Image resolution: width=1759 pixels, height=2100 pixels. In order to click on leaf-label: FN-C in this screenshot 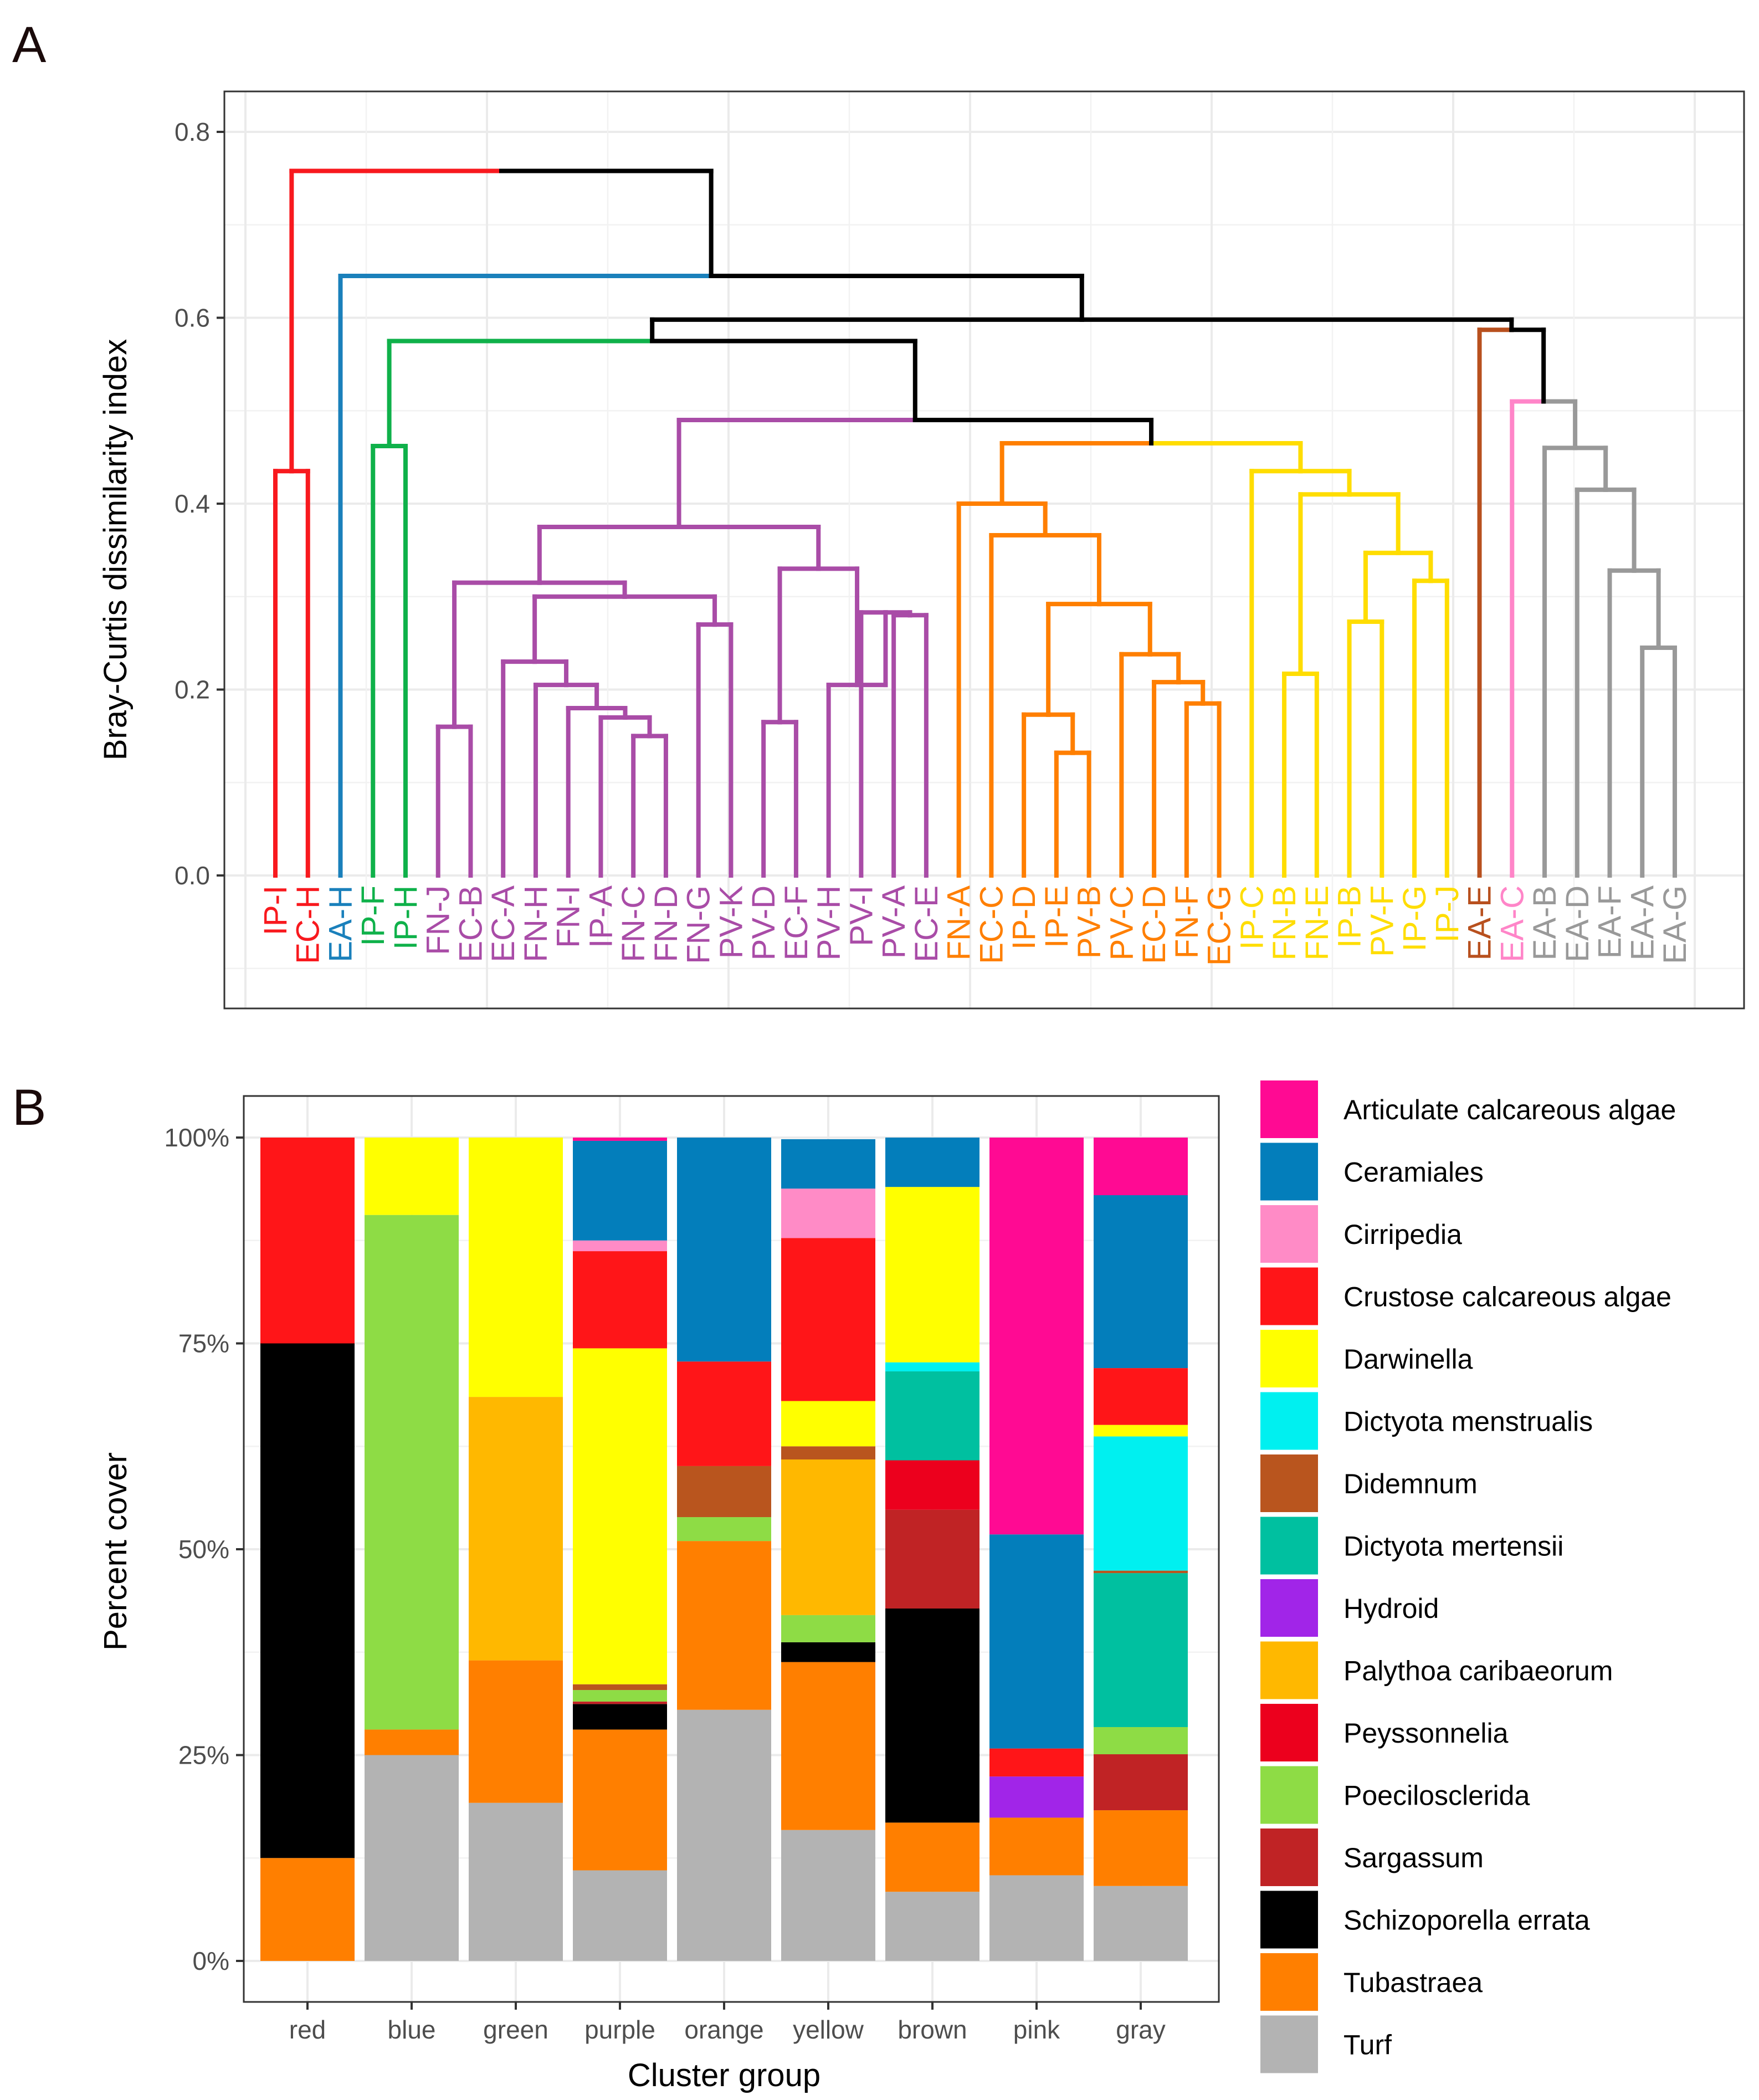, I will do `click(634, 924)`.